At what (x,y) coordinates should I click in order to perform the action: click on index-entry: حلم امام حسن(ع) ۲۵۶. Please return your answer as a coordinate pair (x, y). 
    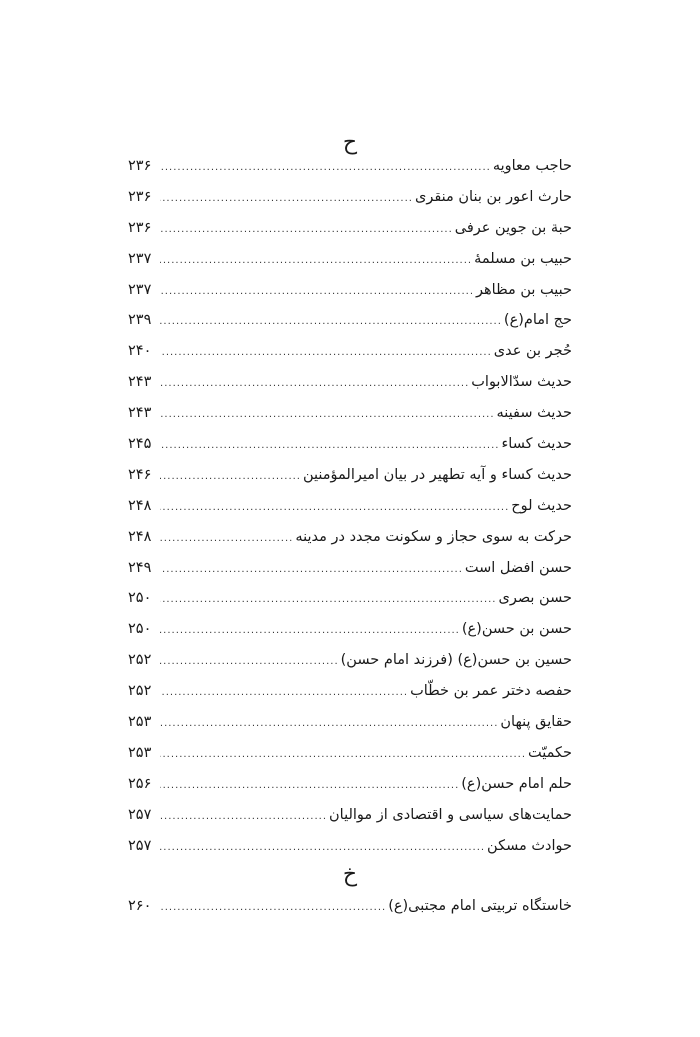
    Looking at the image, I should click on (350, 784).